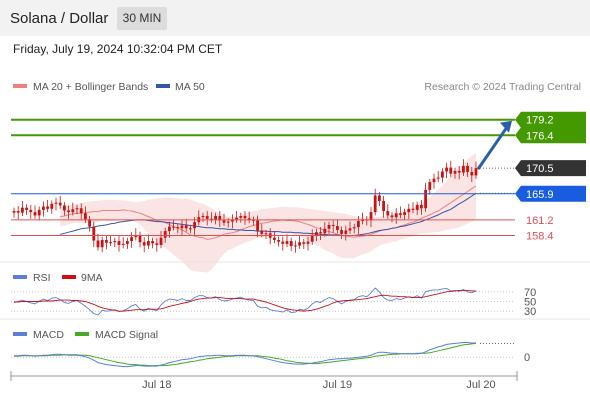 The width and height of the screenshot is (590, 400). I want to click on level-158-4-label: 158.4, so click(540, 237).